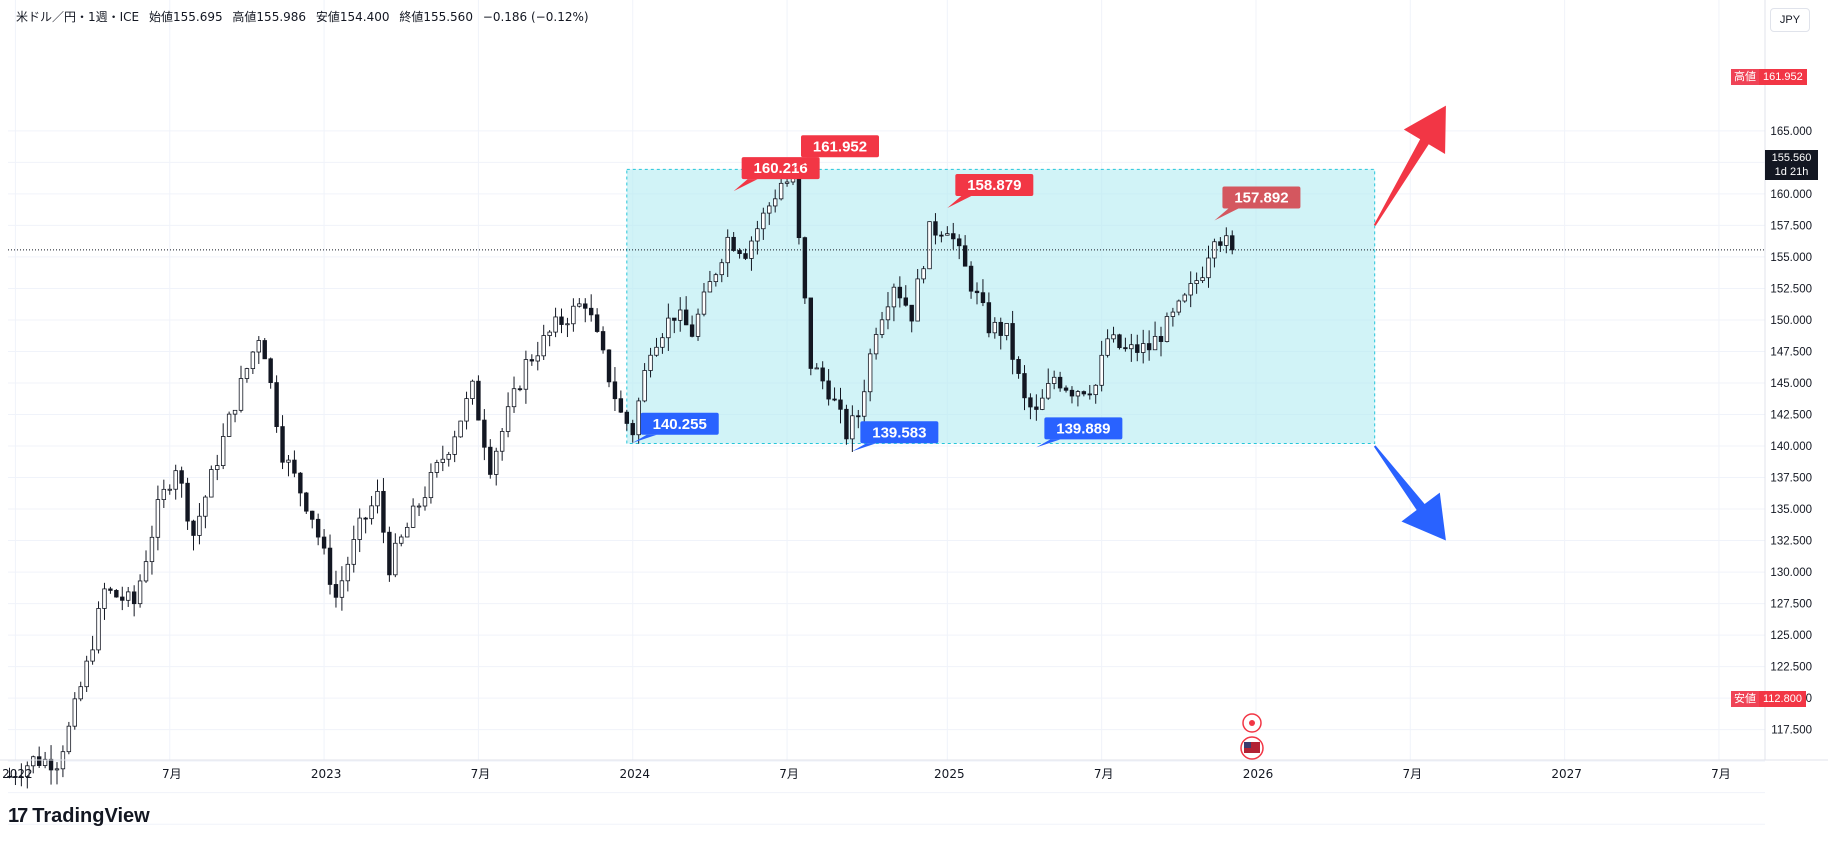  I want to click on callout-label: 158.879, so click(994, 185).